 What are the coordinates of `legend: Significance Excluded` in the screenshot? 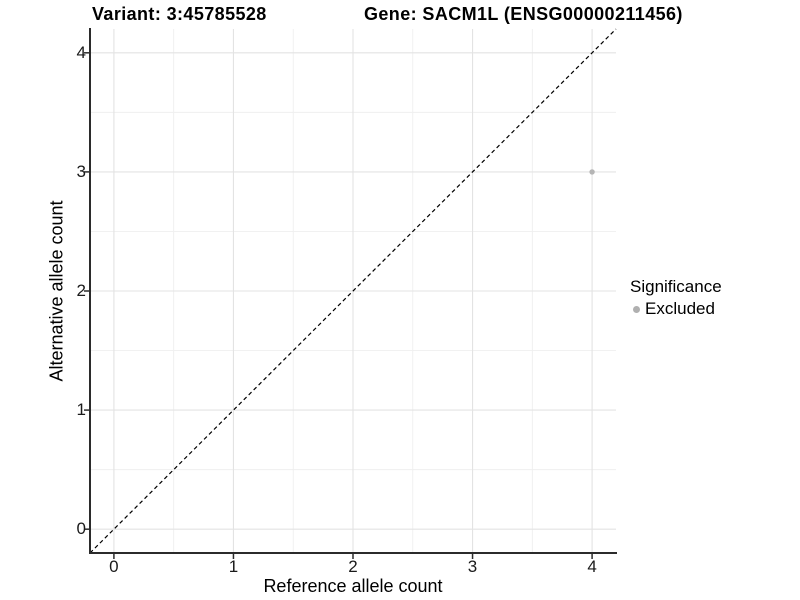 It's located at (676, 297).